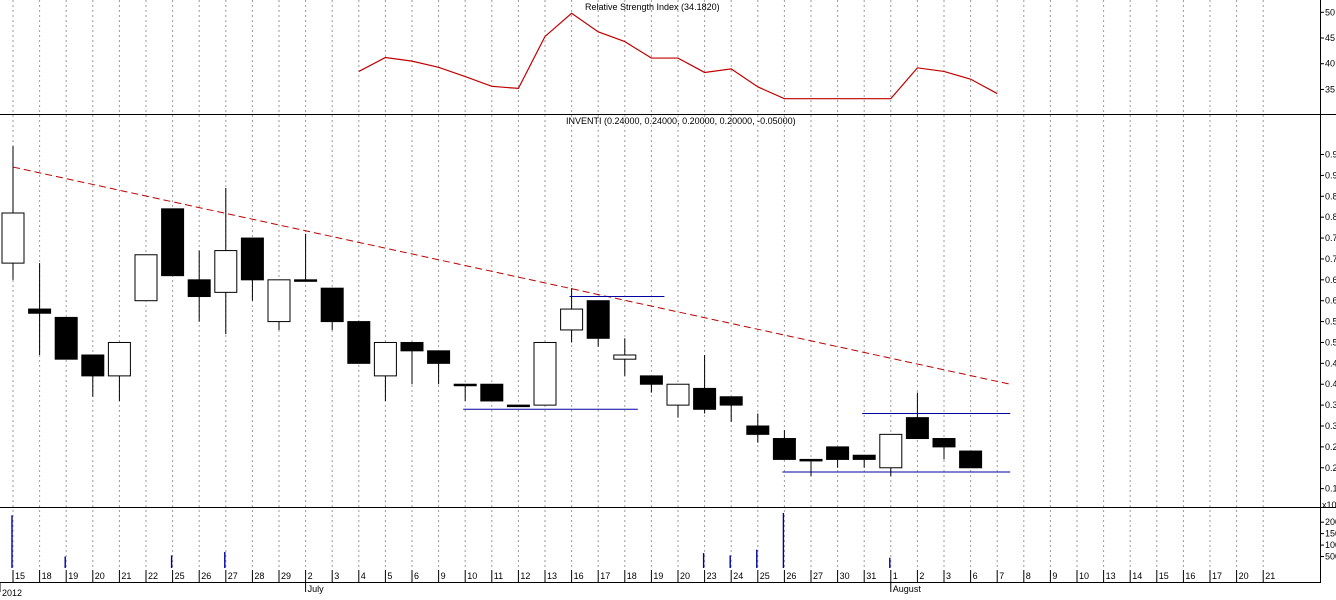  What do you see at coordinates (1330, 534) in the screenshot?
I see `volume-tick-label: 15000` at bounding box center [1330, 534].